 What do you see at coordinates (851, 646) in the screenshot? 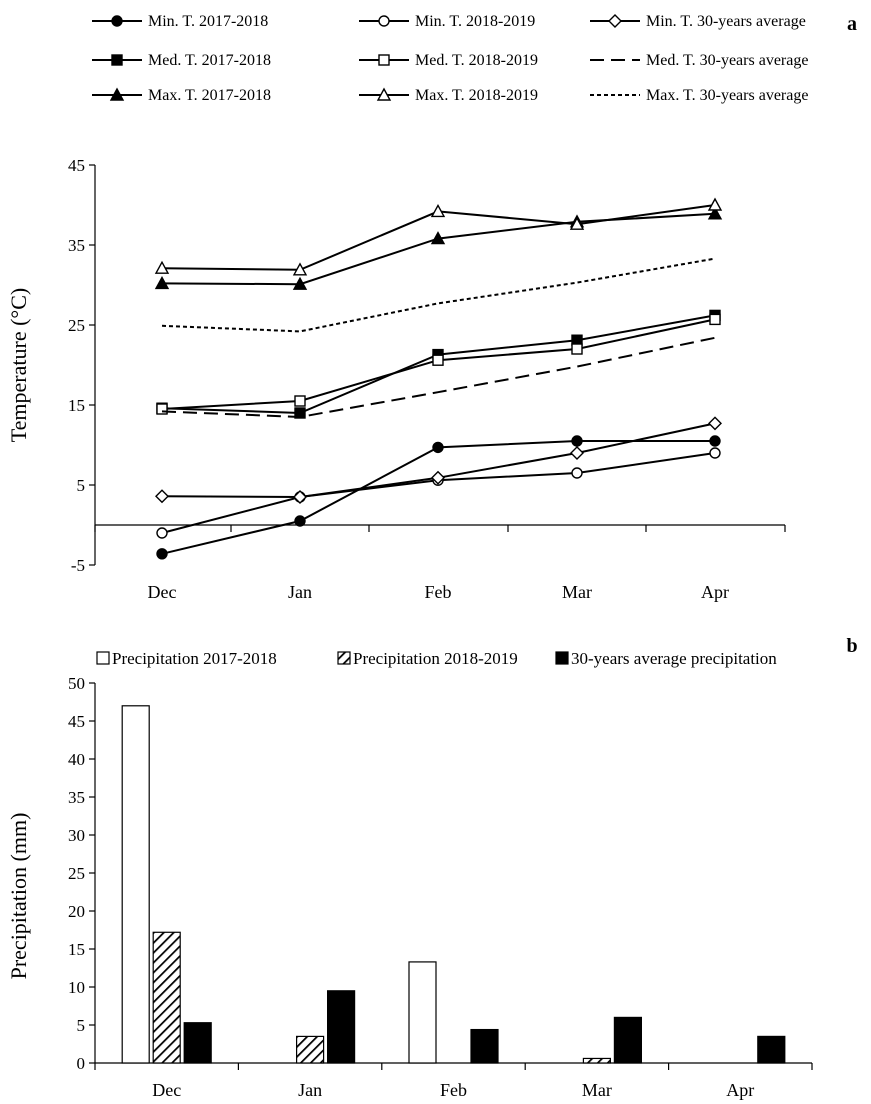
I see `panel-label-b: b` at bounding box center [851, 646].